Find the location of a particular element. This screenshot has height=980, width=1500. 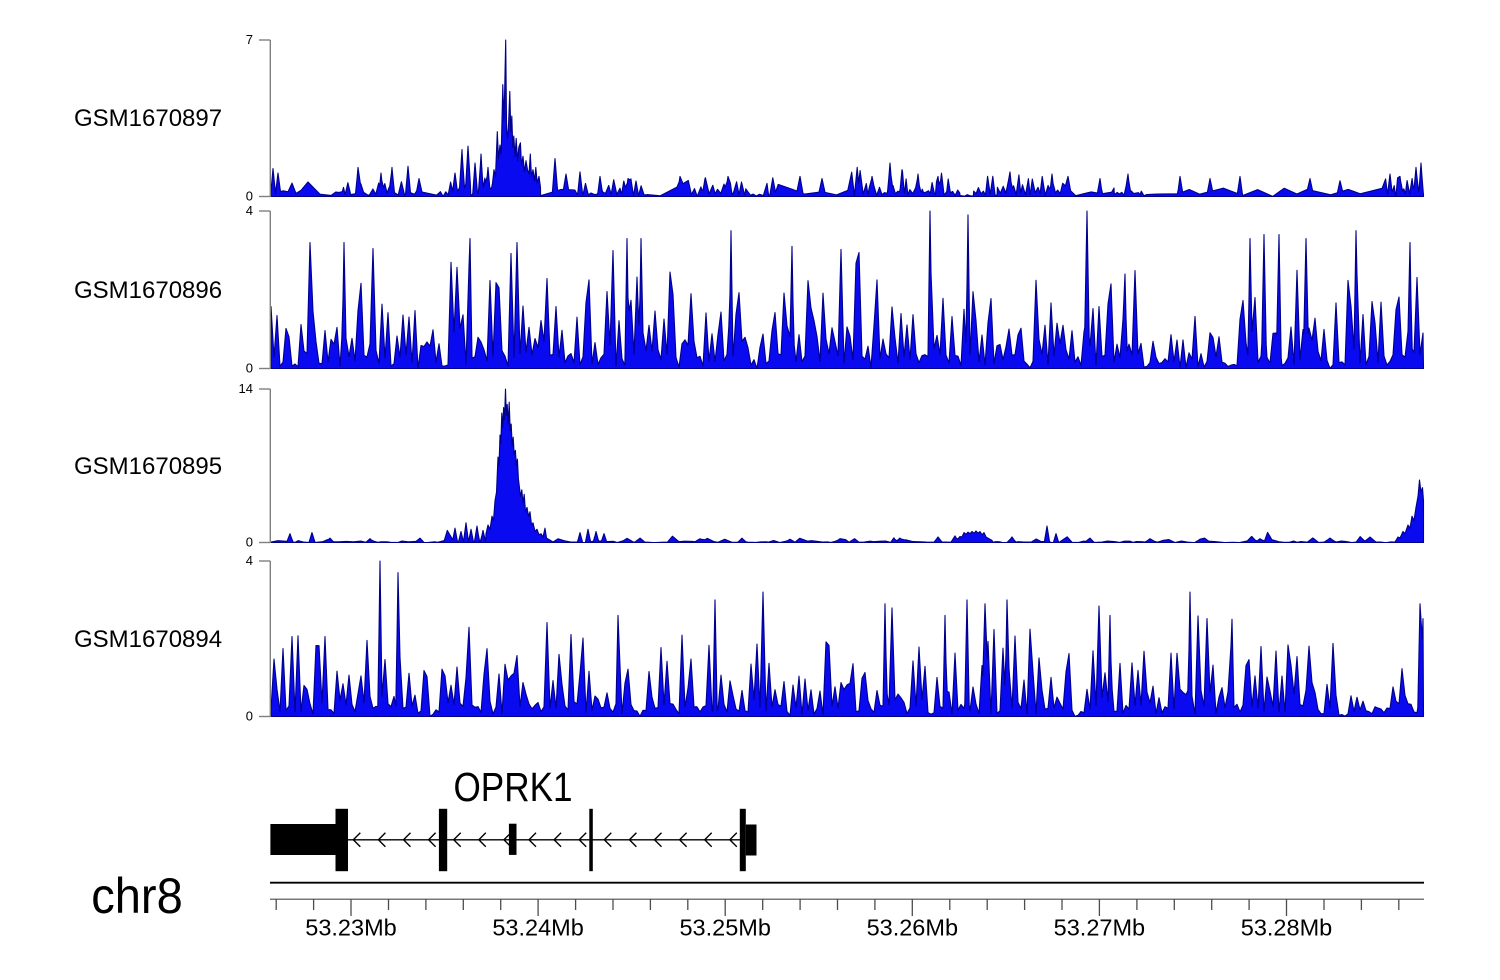

svg-text: 53.26Mb is located at coordinates (912, 928).